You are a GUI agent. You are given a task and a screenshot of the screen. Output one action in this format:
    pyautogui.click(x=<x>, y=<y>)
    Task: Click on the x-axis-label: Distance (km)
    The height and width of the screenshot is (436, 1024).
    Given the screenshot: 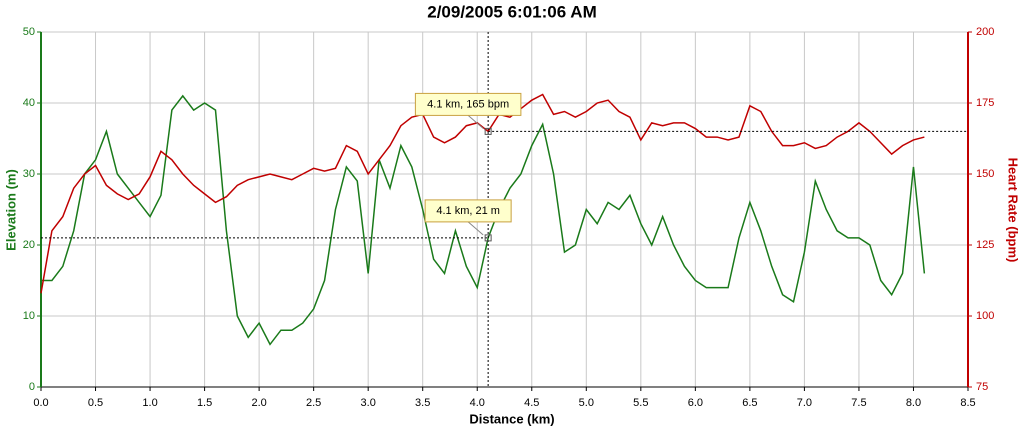 What is the action you would take?
    pyautogui.click(x=511, y=418)
    